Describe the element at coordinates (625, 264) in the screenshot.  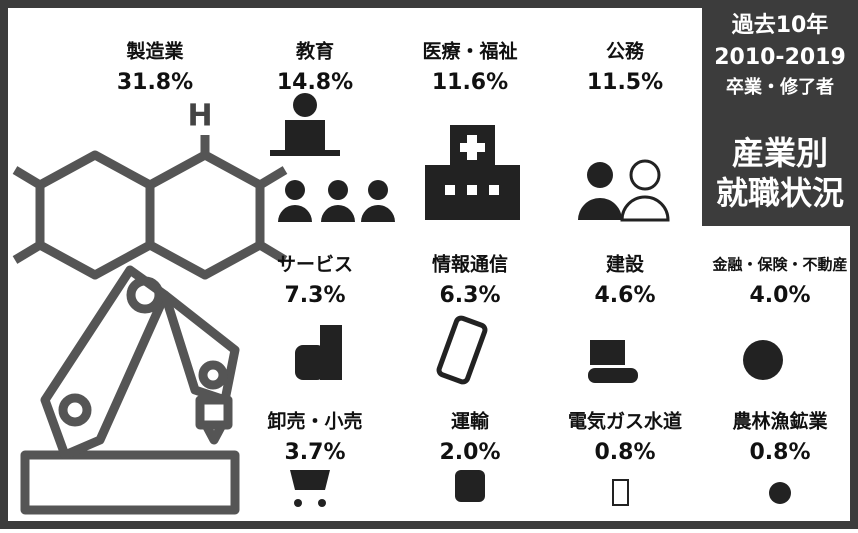
I see `item-label: 建設` at that location.